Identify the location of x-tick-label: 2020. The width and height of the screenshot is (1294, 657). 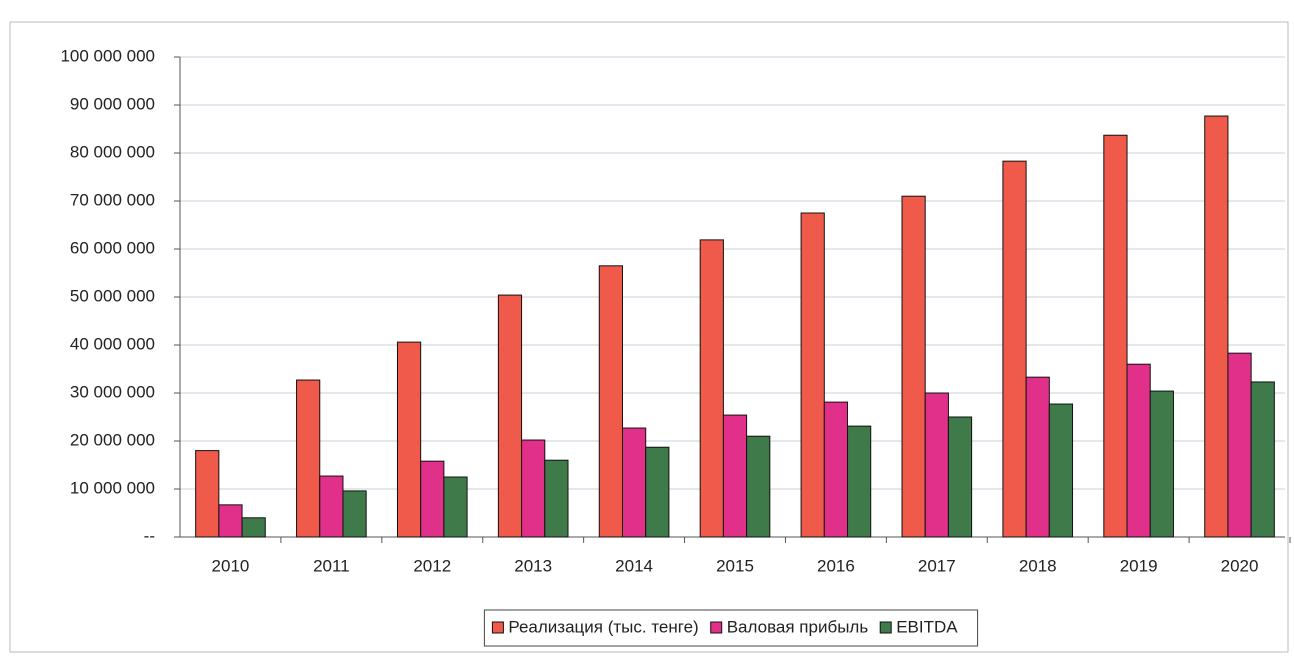
(1240, 565).